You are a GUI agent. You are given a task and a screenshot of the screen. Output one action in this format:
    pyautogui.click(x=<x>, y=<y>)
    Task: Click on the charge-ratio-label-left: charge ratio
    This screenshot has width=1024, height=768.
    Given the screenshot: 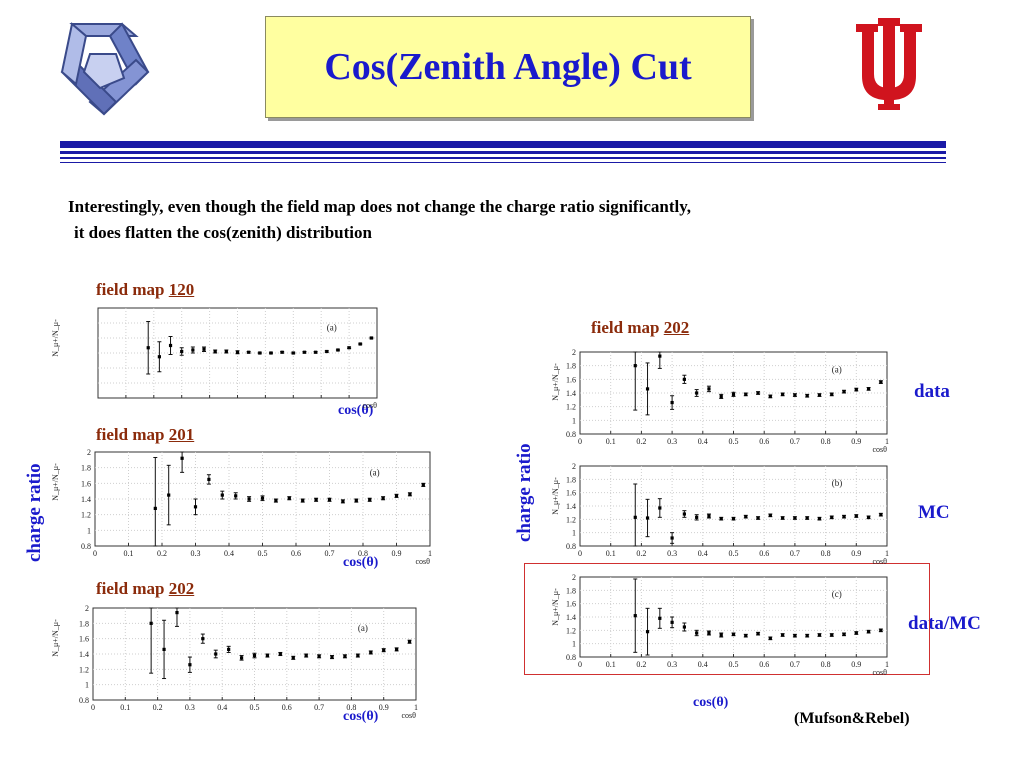 What is the action you would take?
    pyautogui.click(x=34, y=512)
    